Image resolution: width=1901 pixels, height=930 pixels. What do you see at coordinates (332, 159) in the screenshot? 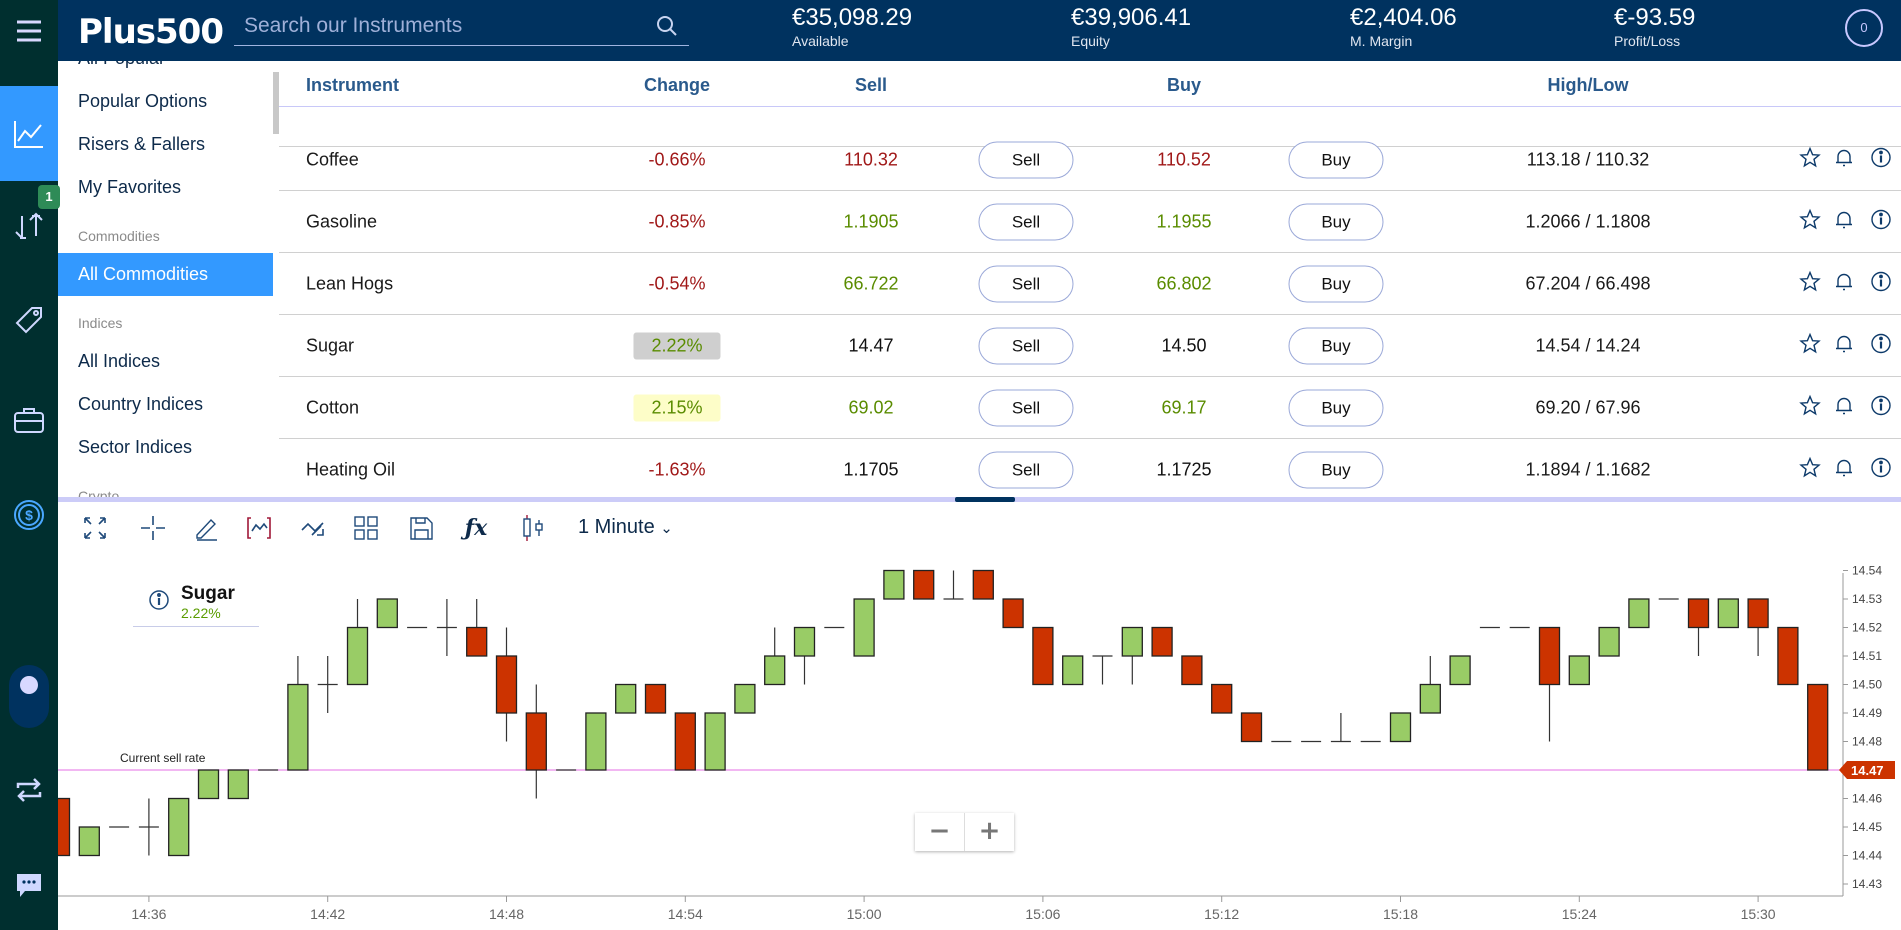
I see `instrument-name: Coffee` at bounding box center [332, 159].